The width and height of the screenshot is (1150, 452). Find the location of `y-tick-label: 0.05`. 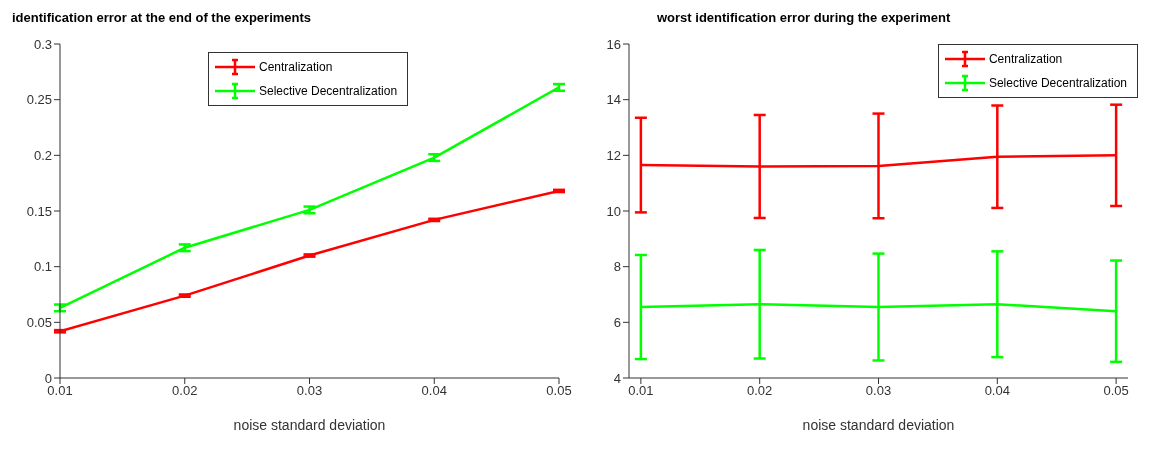

y-tick-label: 0.05 is located at coordinates (39, 322).